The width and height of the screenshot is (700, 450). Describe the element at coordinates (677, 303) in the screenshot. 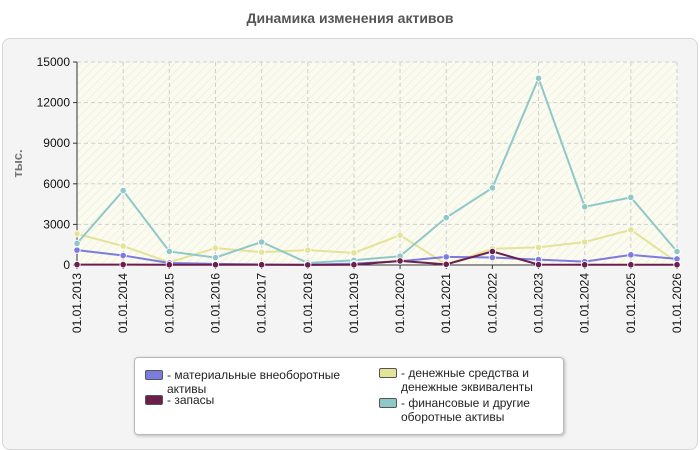

I see `x-tick-label: 01.01.2026` at that location.